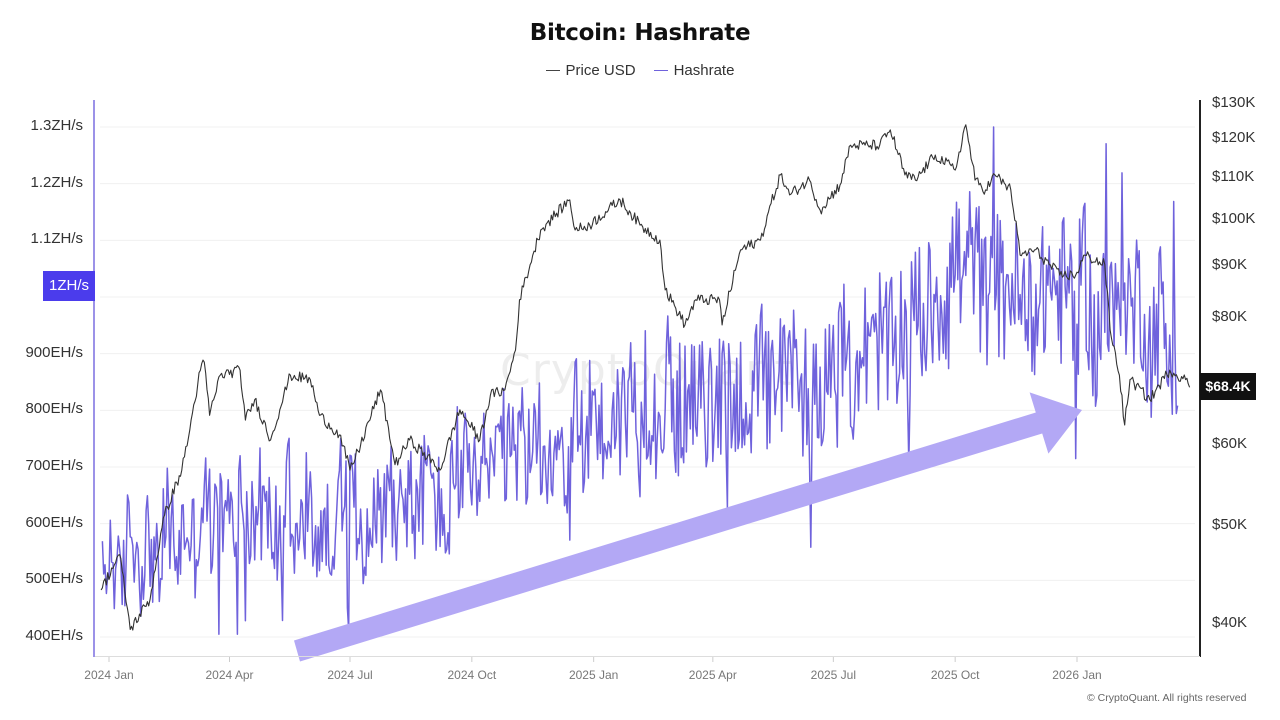 Image resolution: width=1280 pixels, height=720 pixels. I want to click on x-tick-label: 2024 Jan, so click(109, 675).